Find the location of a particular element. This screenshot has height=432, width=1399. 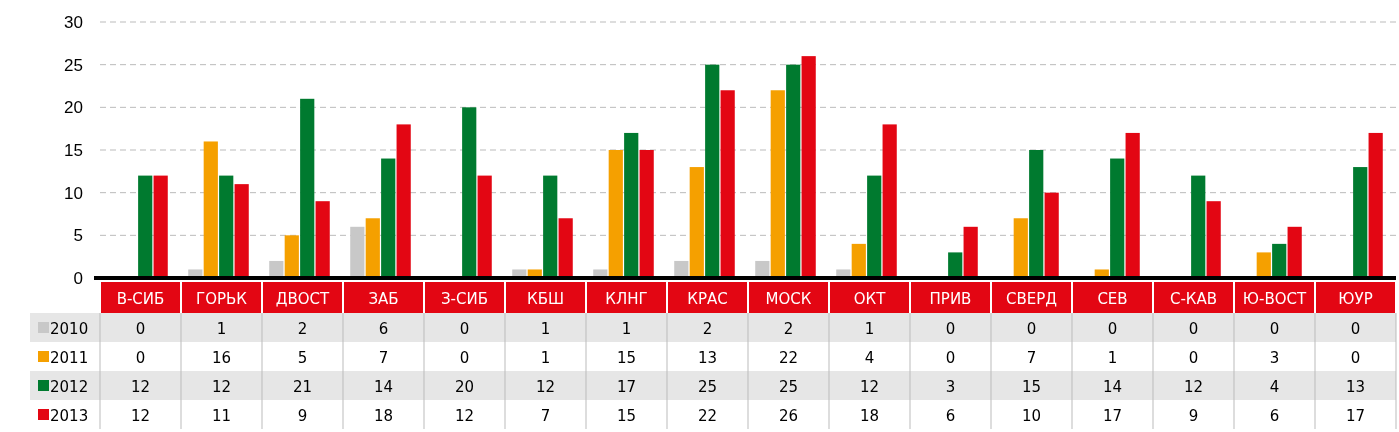

data-label: 3 is located at coordinates (1274, 357).